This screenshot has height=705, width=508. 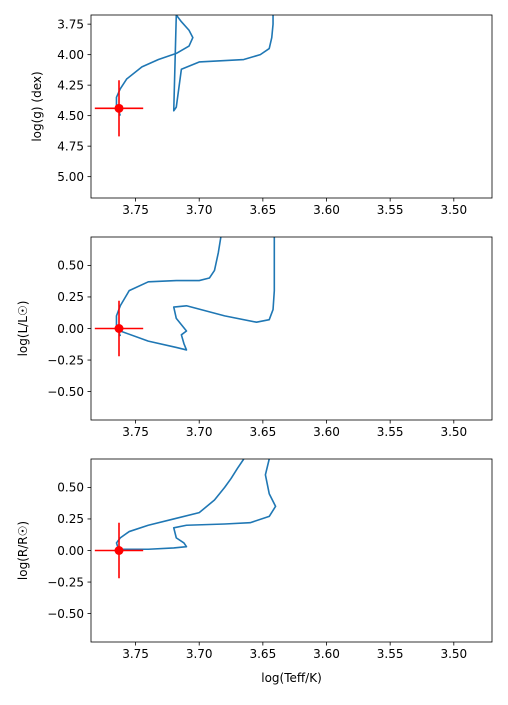 I want to click on y-axis-label: log(L/L☉), so click(x=23, y=329).